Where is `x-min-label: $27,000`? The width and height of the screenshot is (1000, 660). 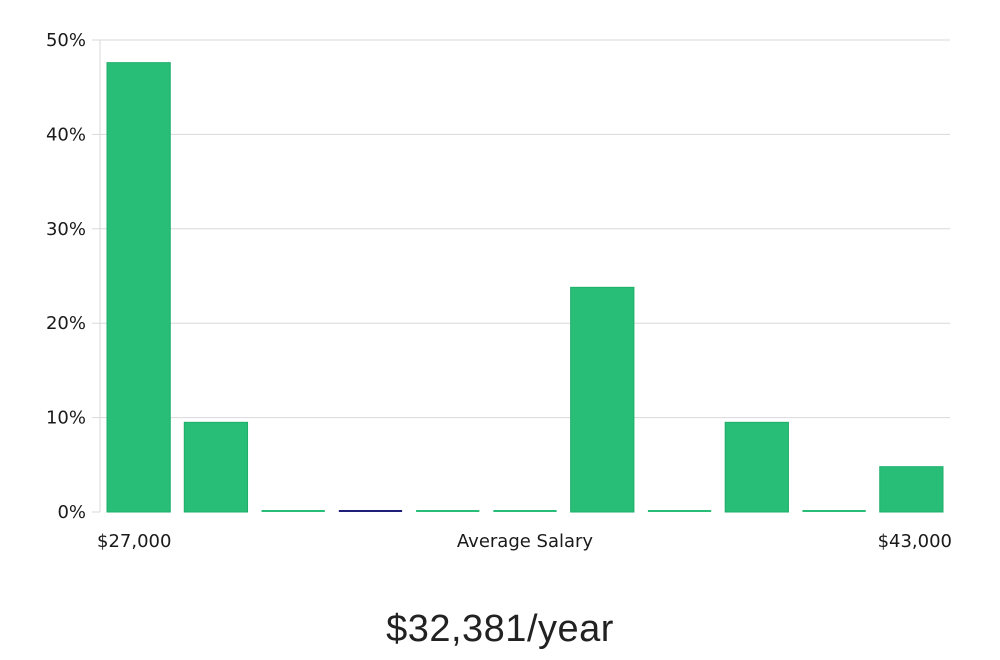 x-min-label: $27,000 is located at coordinates (134, 541).